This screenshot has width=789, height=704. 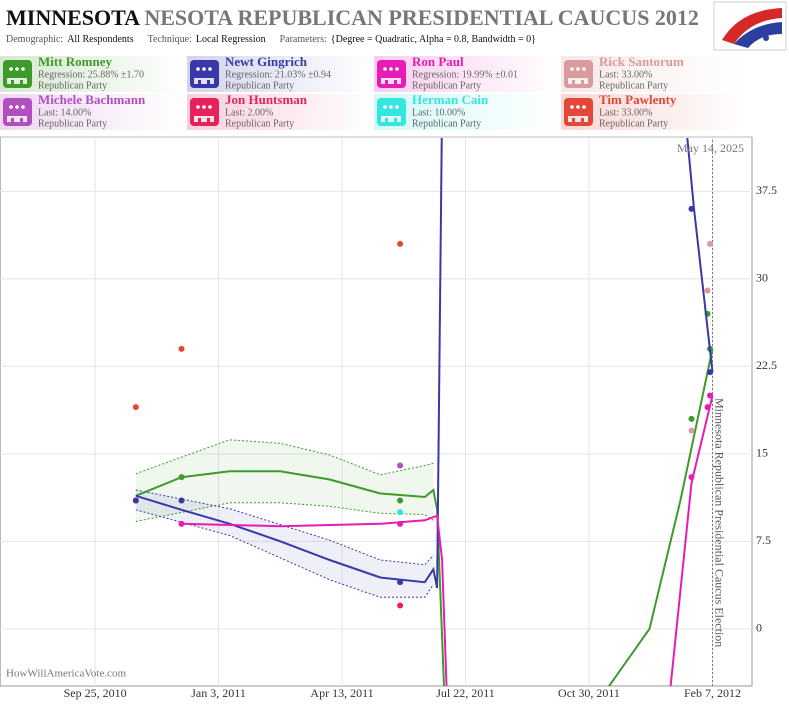 What do you see at coordinates (465, 74) in the screenshot?
I see `legend-info: Regression: 19.99% ±0.01` at bounding box center [465, 74].